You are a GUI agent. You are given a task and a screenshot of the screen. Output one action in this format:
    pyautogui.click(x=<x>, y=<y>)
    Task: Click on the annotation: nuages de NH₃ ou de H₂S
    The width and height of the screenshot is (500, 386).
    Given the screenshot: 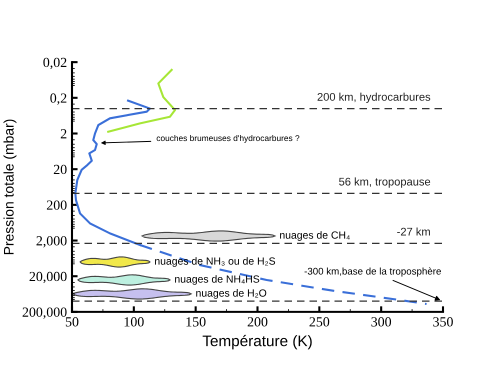 What is the action you would take?
    pyautogui.click(x=215, y=262)
    